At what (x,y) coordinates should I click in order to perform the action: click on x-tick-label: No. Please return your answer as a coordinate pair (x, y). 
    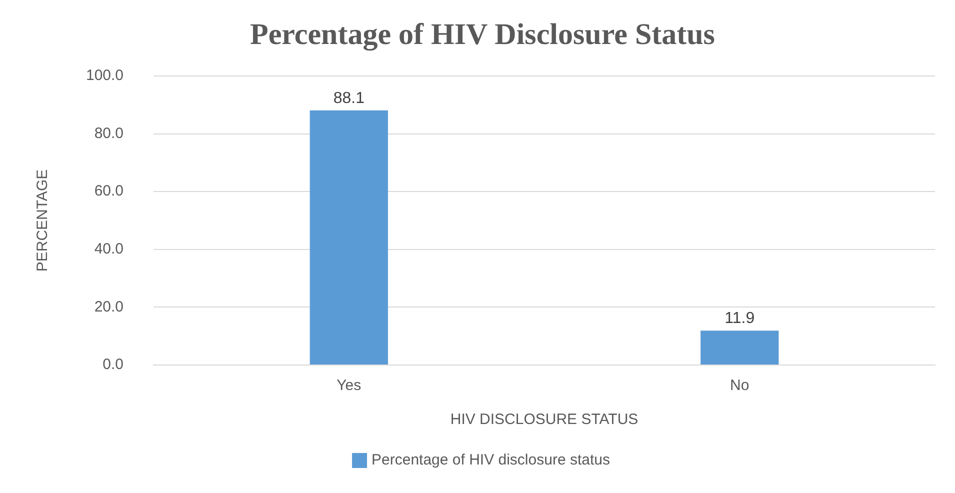
    Looking at the image, I should click on (740, 385).